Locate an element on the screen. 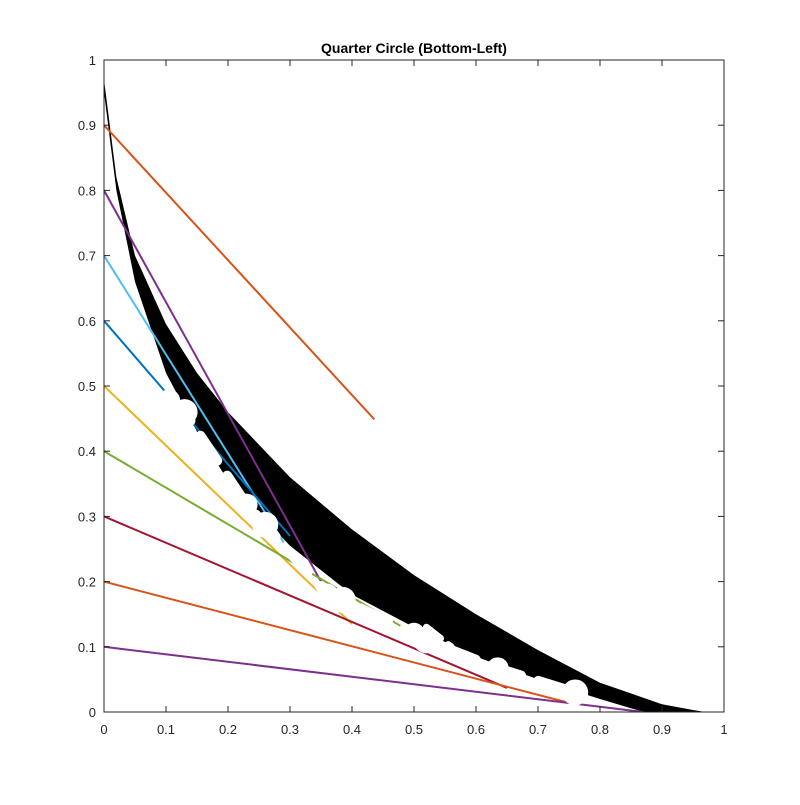 The height and width of the screenshot is (805, 800). x-tick-label: 0.4 is located at coordinates (352, 729).